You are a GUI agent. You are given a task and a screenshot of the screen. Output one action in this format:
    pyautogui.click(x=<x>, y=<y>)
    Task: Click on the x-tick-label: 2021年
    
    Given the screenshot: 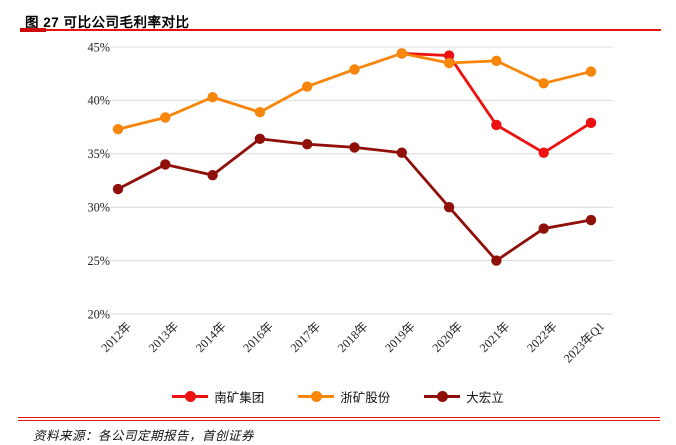 What is the action you would take?
    pyautogui.click(x=495, y=337)
    